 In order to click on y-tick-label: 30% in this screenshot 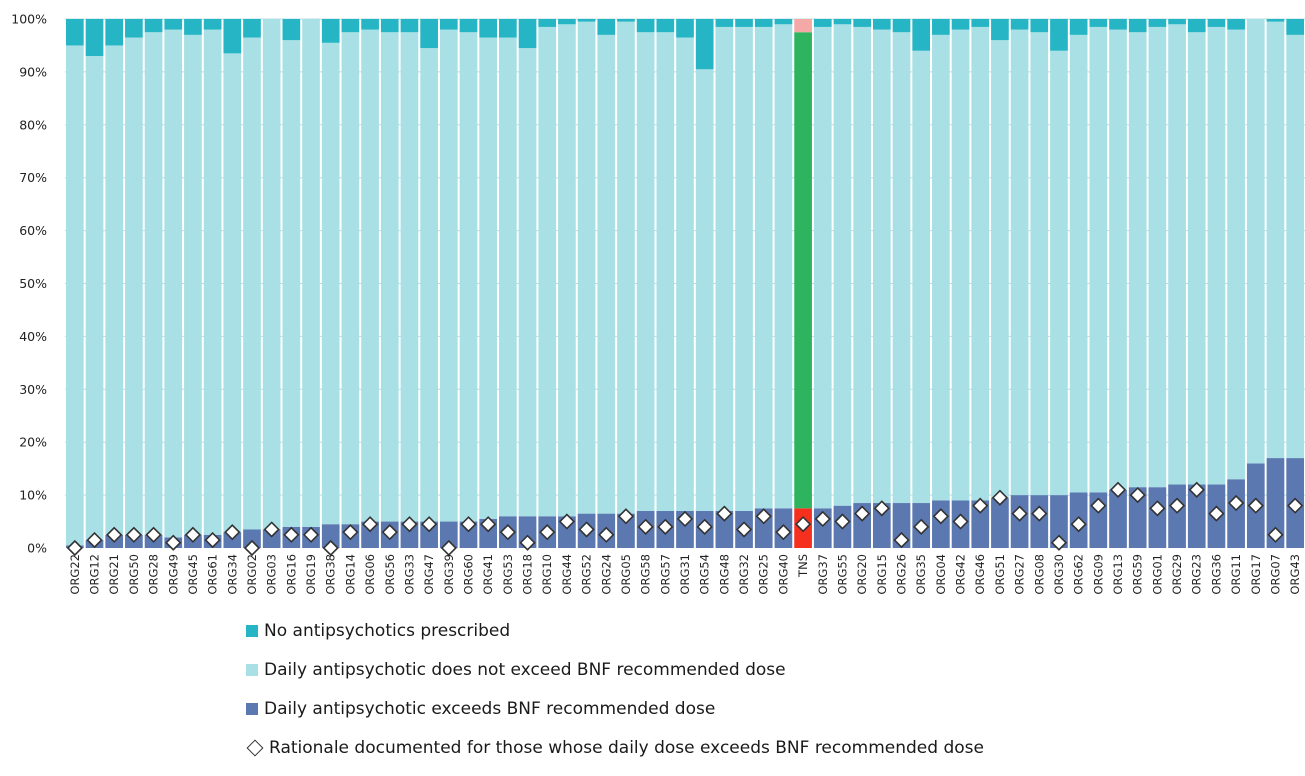, I will do `click(33, 389)`.